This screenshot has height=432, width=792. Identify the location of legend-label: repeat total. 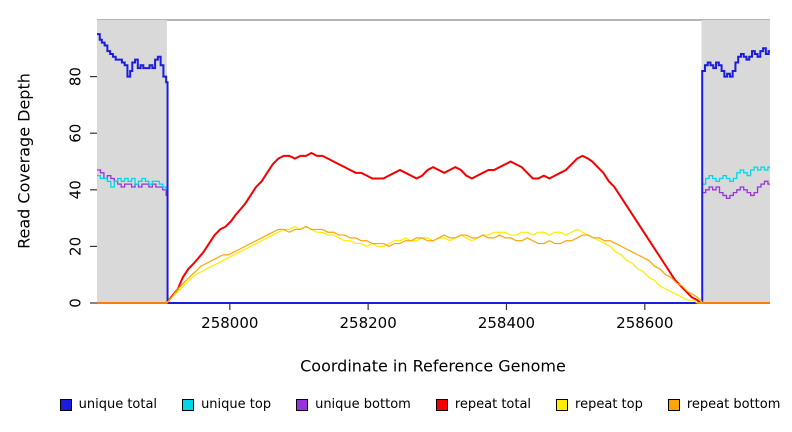
(493, 404).